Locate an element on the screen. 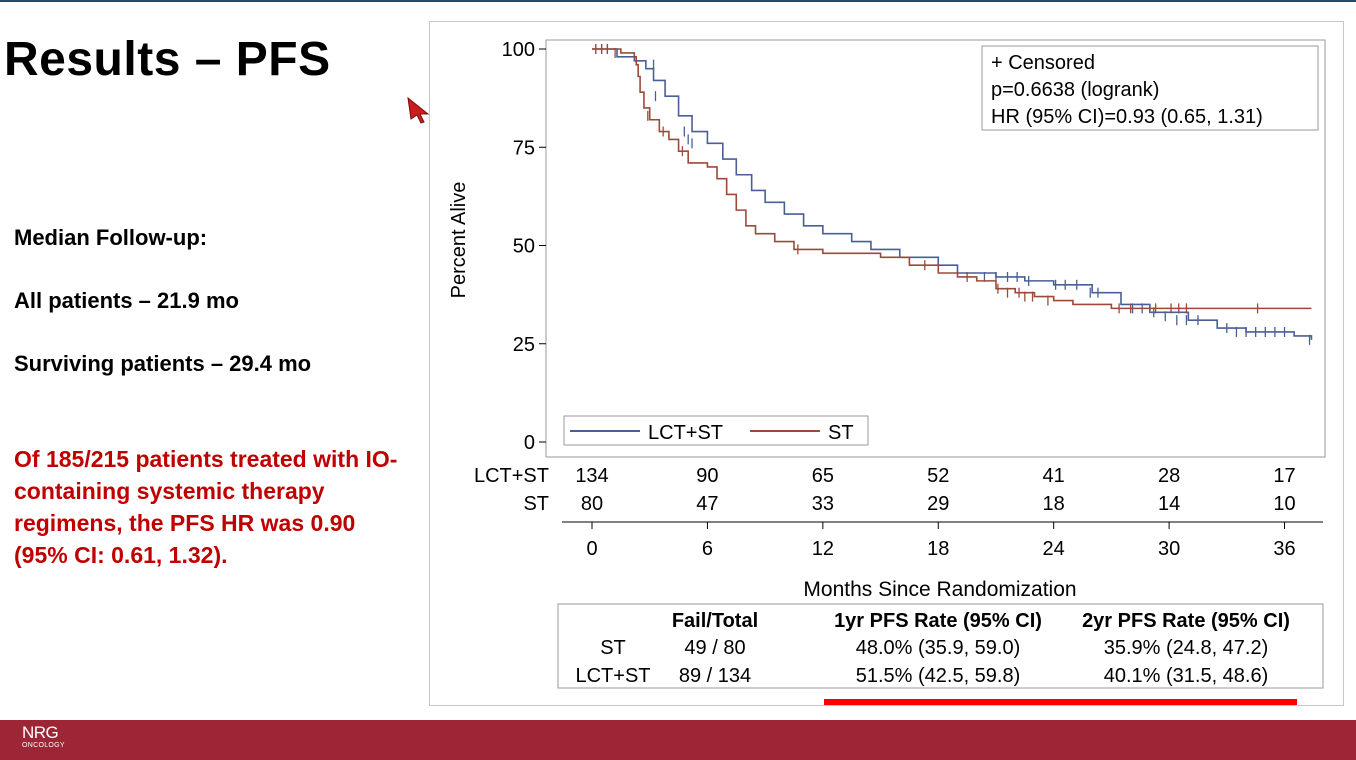 The height and width of the screenshot is (760, 1356). x-tick-label: 18 is located at coordinates (938, 549).